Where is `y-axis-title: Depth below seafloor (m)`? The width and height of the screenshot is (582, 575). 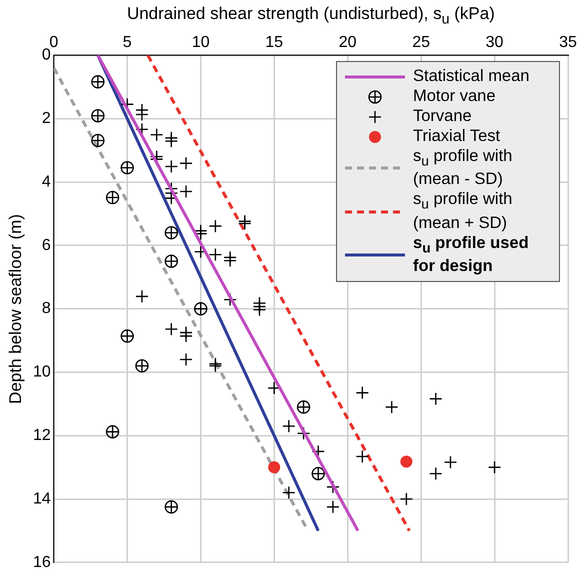 y-axis-title: Depth below seafloor (m) is located at coordinates (16, 309).